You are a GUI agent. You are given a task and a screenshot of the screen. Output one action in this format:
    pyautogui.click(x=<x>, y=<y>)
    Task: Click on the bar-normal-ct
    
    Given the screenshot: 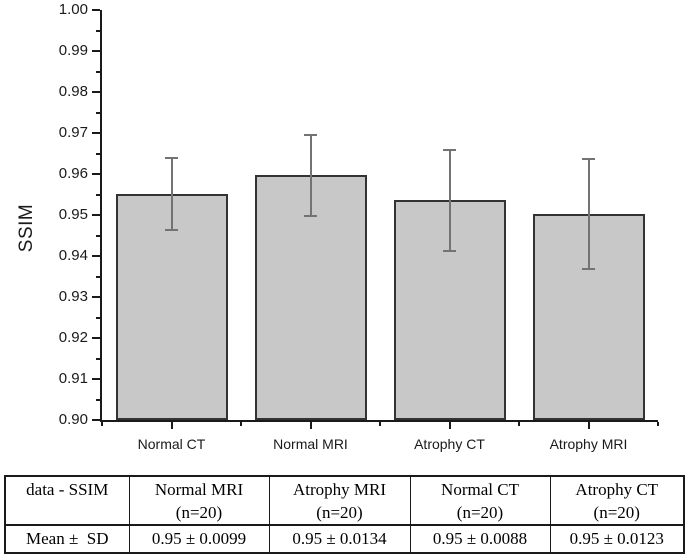 What is the action you would take?
    pyautogui.click(x=171, y=307)
    